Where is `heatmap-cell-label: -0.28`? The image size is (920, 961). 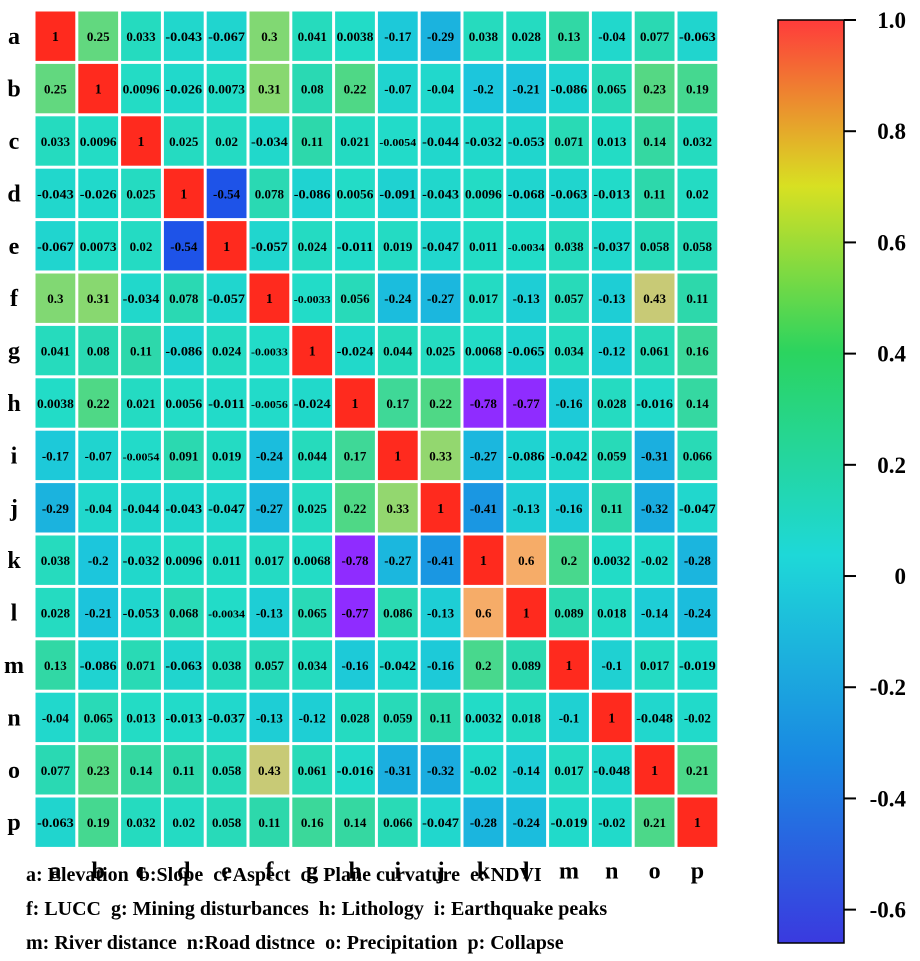 heatmap-cell-label: -0.28 is located at coordinates (698, 560).